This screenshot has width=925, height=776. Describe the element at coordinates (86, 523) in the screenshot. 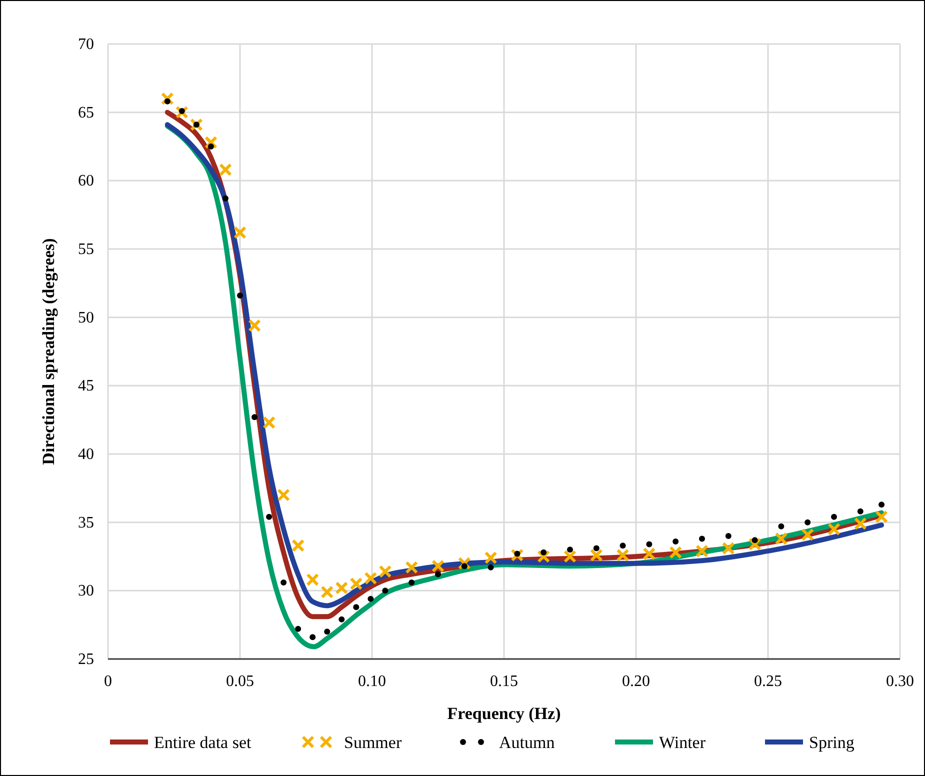

I see `y-tick-label: 35` at that location.